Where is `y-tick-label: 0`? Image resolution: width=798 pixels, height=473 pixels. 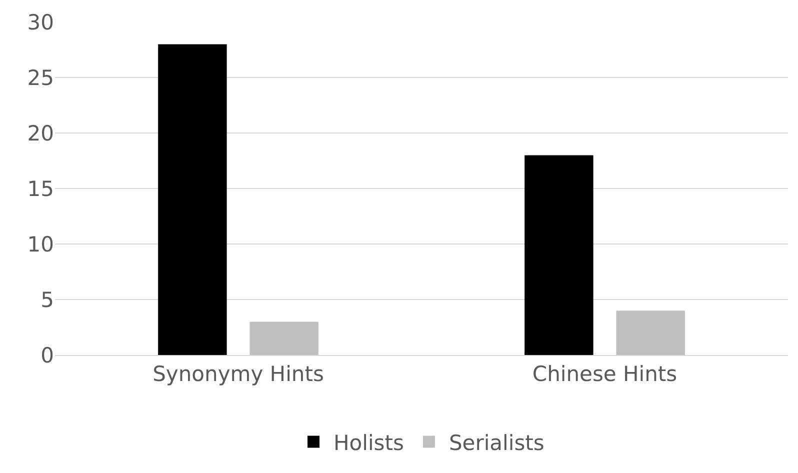
y-tick-label: 0 is located at coordinates (47, 355).